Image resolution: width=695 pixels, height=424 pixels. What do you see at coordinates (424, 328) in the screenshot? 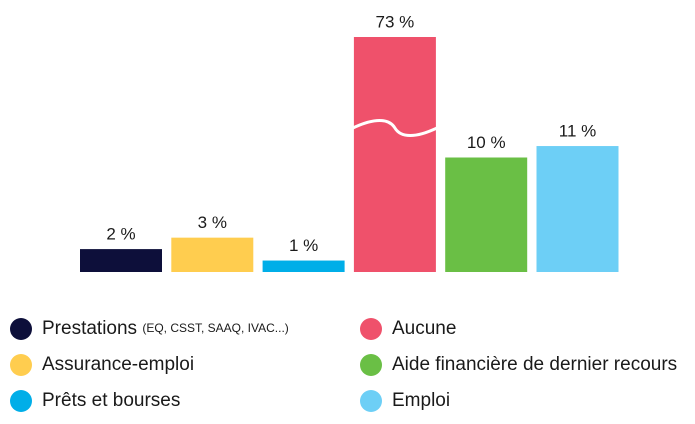
I see `legend-label: Aucune` at bounding box center [424, 328].